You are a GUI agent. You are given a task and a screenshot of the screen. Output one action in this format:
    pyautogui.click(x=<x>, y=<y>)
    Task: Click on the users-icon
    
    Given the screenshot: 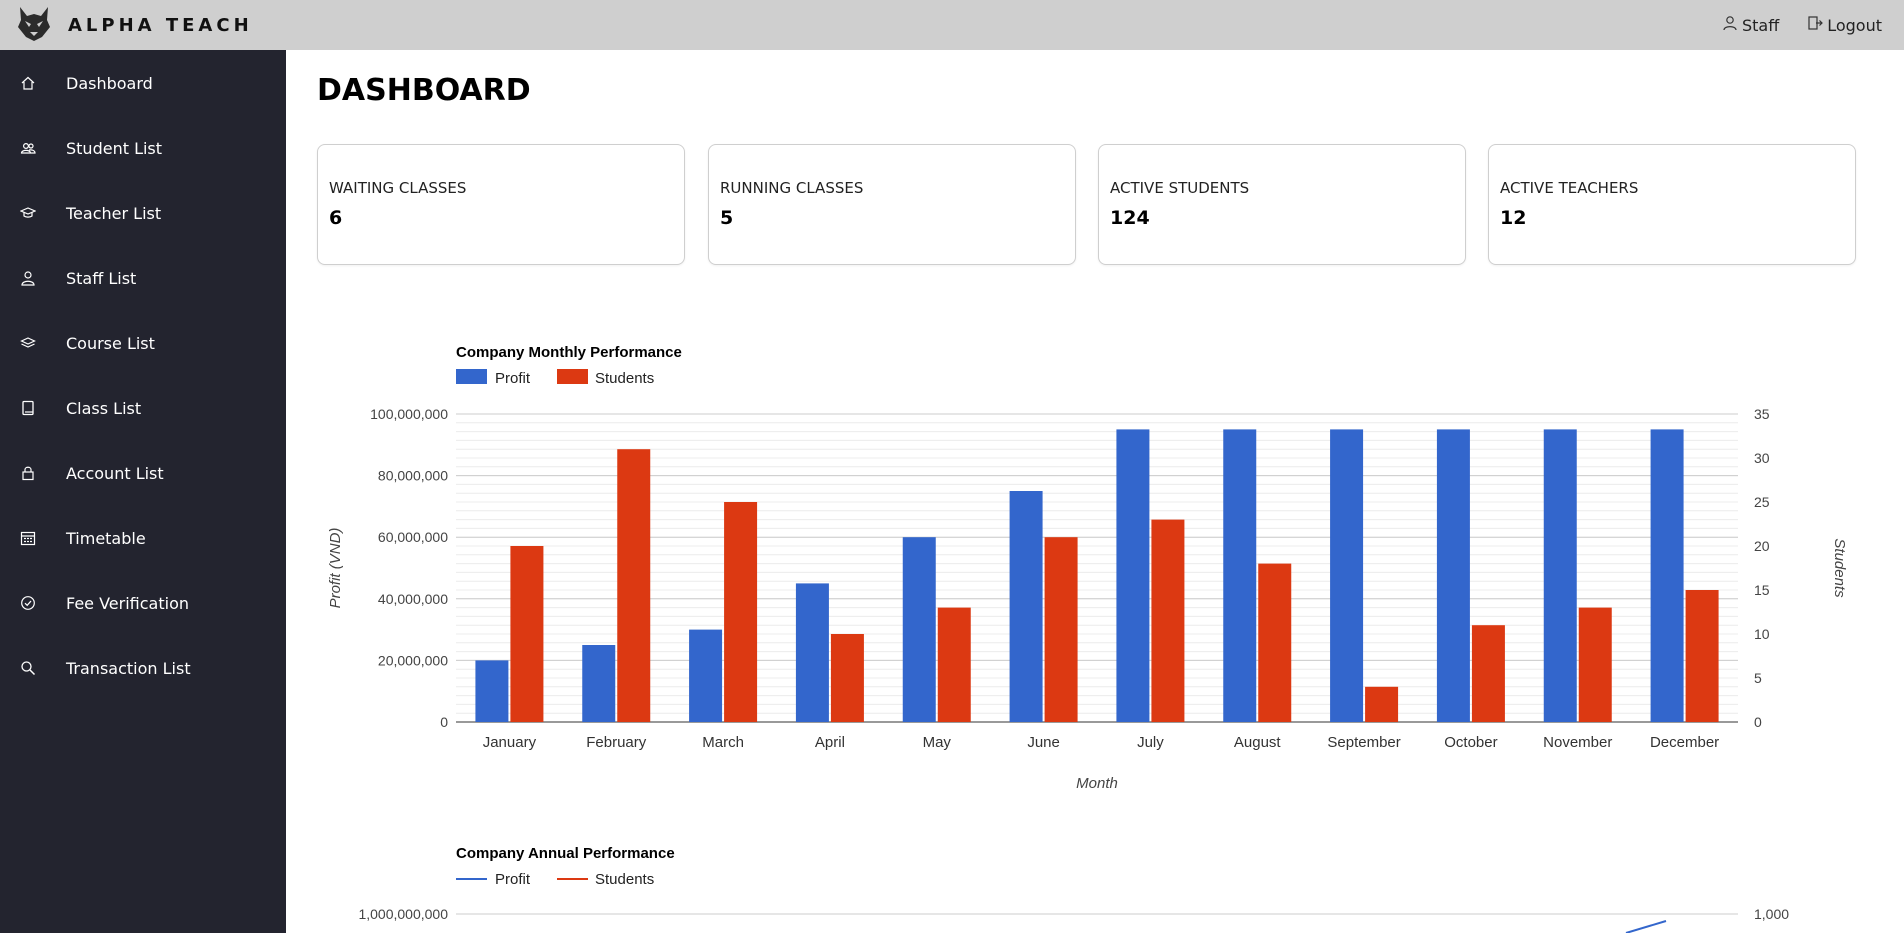 What is the action you would take?
    pyautogui.click(x=28, y=148)
    